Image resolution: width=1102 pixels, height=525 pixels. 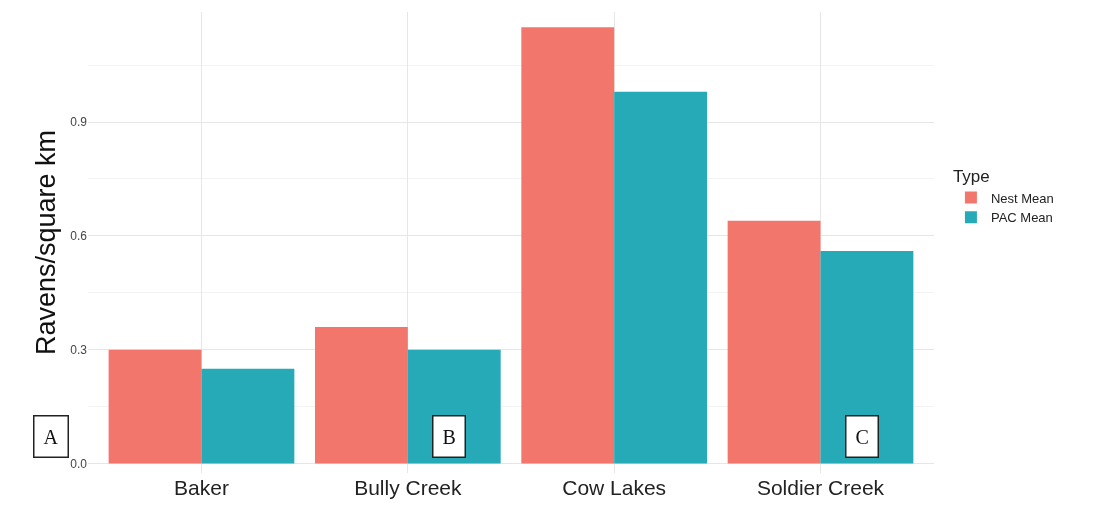 I want to click on legend-title: Type, so click(x=971, y=177).